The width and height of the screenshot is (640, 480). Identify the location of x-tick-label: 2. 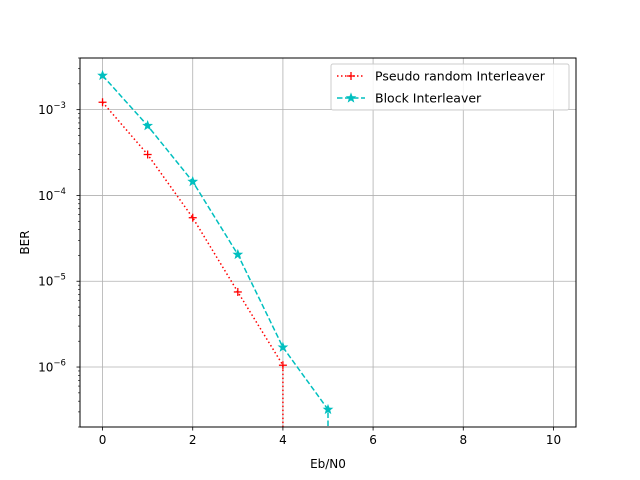
(193, 440).